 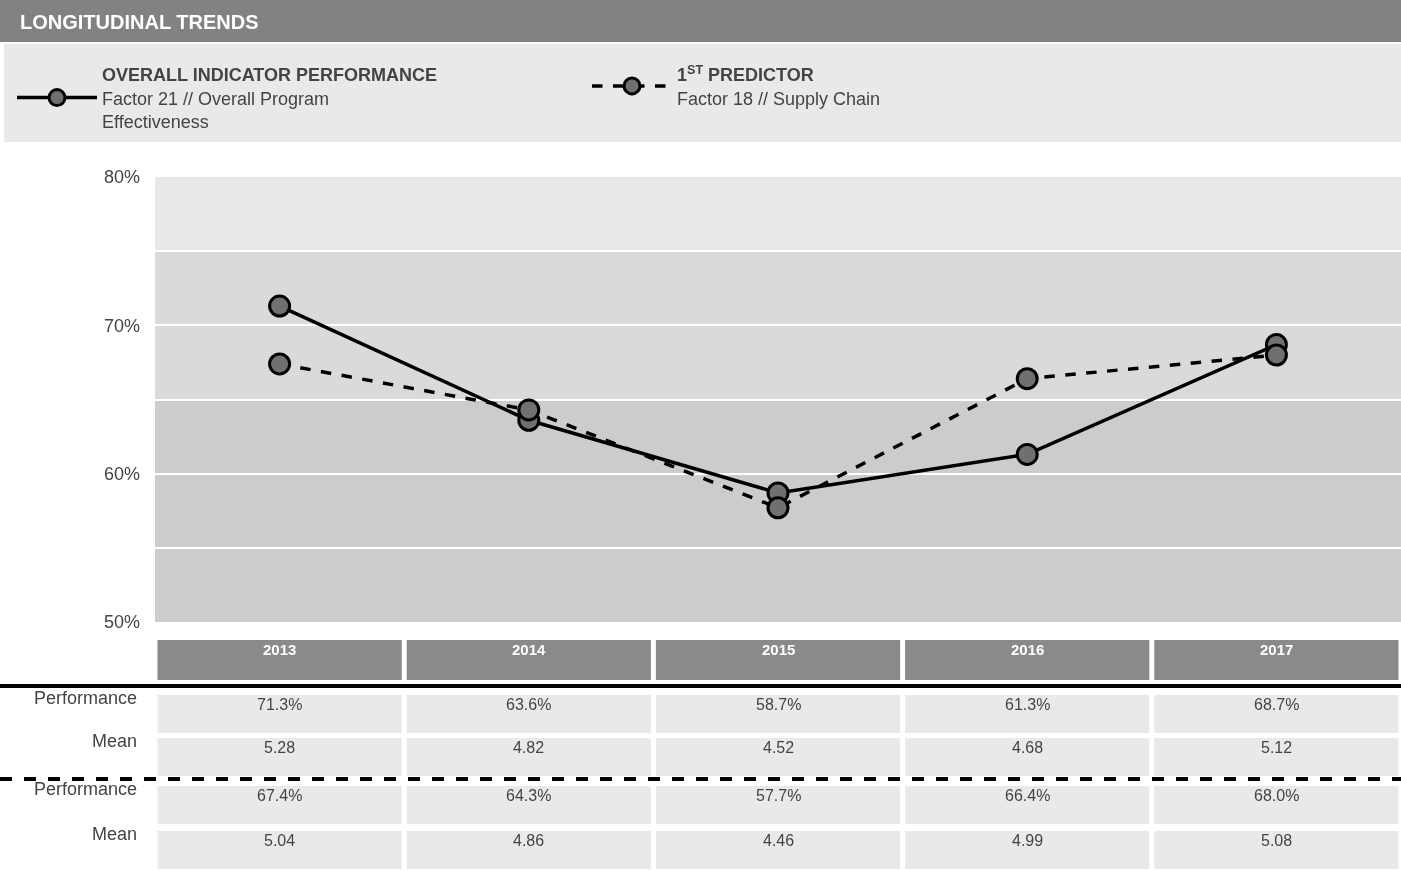 I want to click on y-tick-label: 50%, so click(x=121, y=622).